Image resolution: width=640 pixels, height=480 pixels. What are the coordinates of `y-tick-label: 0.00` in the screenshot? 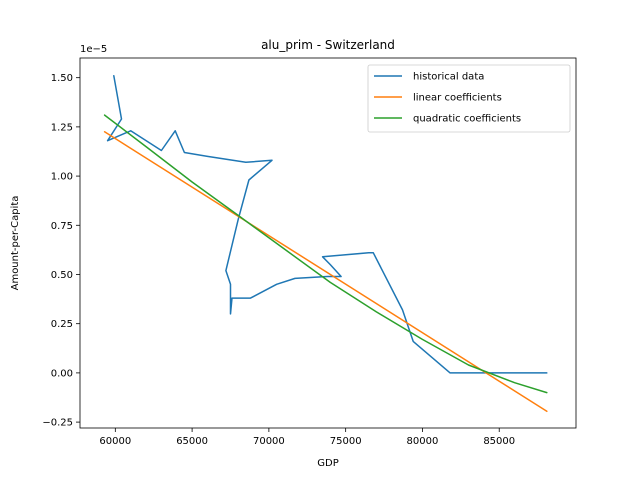 It's located at (62, 373).